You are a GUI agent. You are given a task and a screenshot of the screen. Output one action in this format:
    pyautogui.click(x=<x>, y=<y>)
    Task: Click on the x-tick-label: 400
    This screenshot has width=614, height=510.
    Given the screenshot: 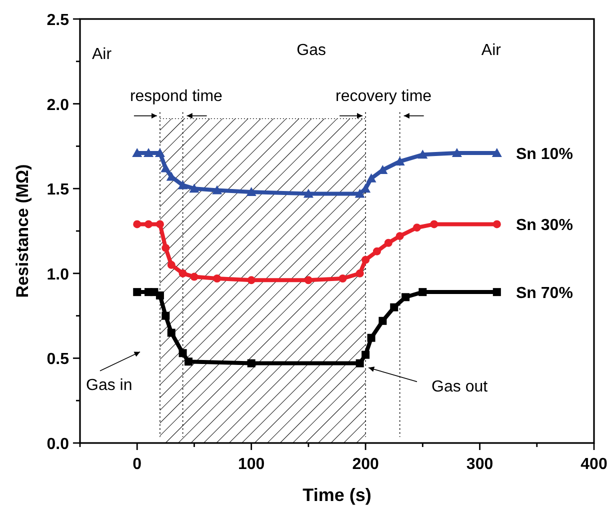 What is the action you would take?
    pyautogui.click(x=594, y=464)
    